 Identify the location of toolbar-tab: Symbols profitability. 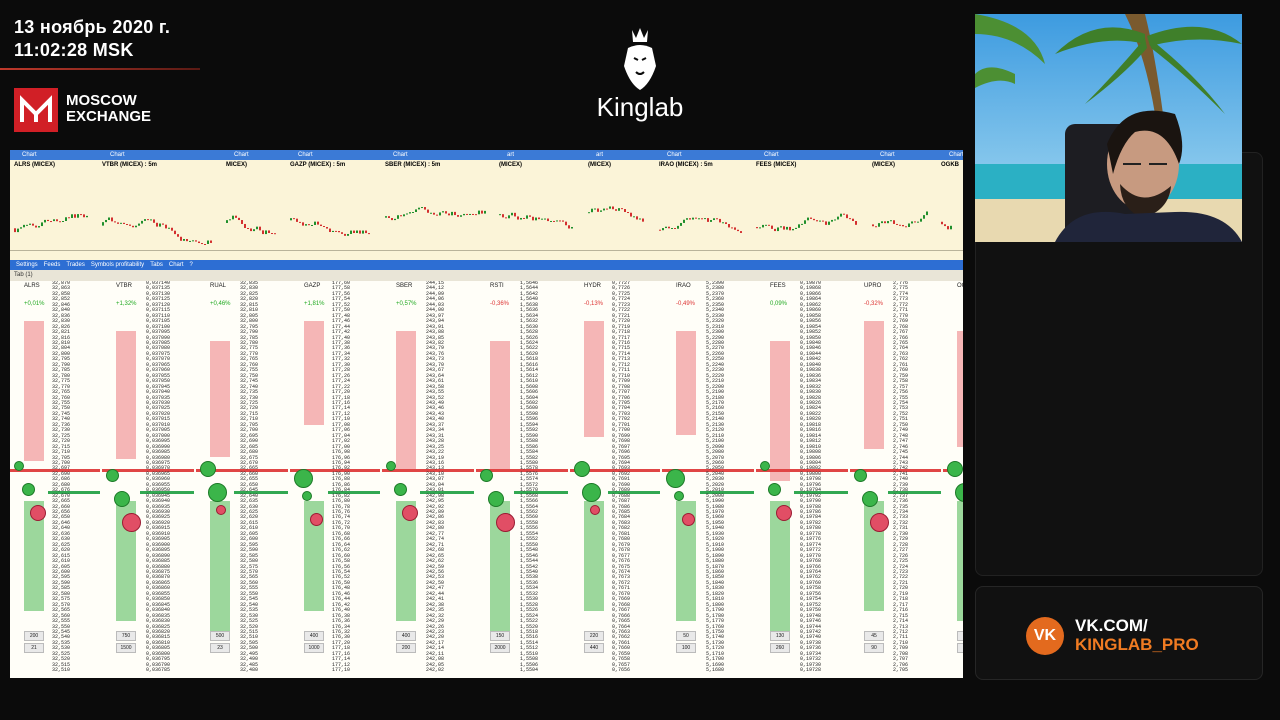
(117, 265).